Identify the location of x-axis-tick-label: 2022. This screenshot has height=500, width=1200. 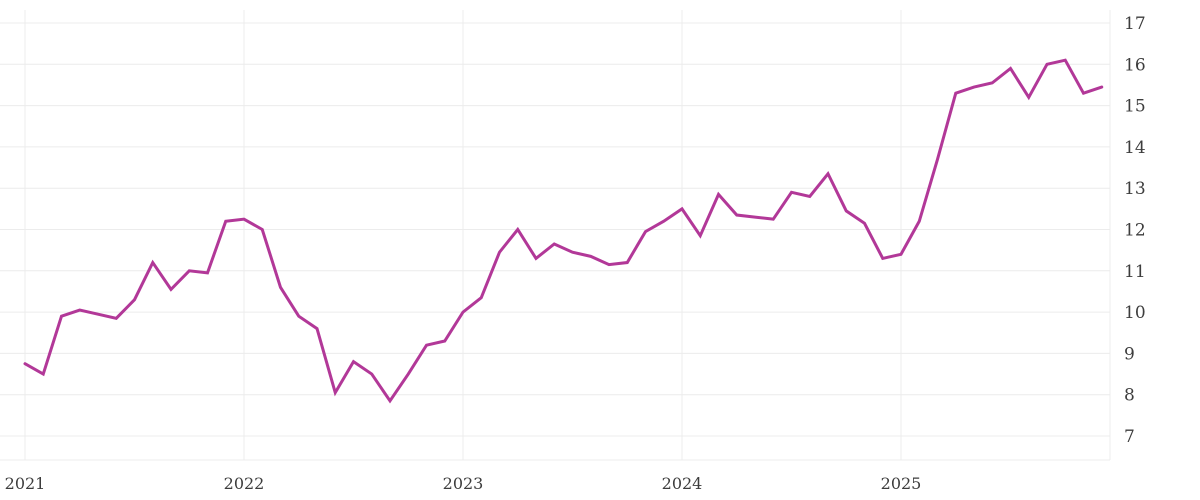
(244, 483).